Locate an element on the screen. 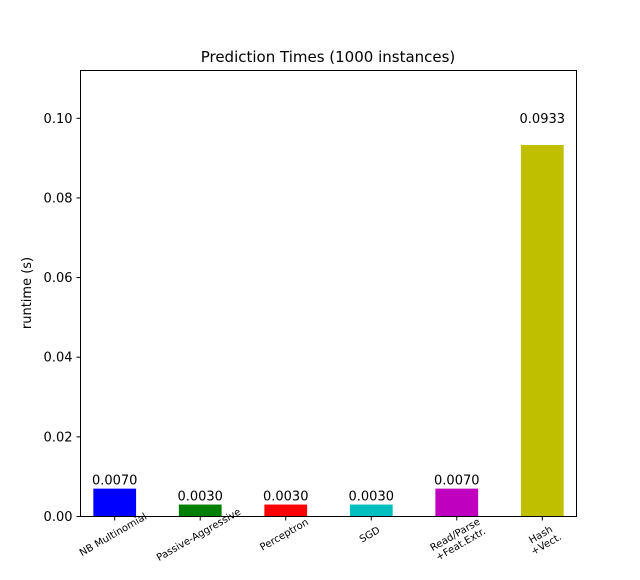 This screenshot has width=640, height=580. x-tick-label-group: NB Multinomial is located at coordinates (113, 535).